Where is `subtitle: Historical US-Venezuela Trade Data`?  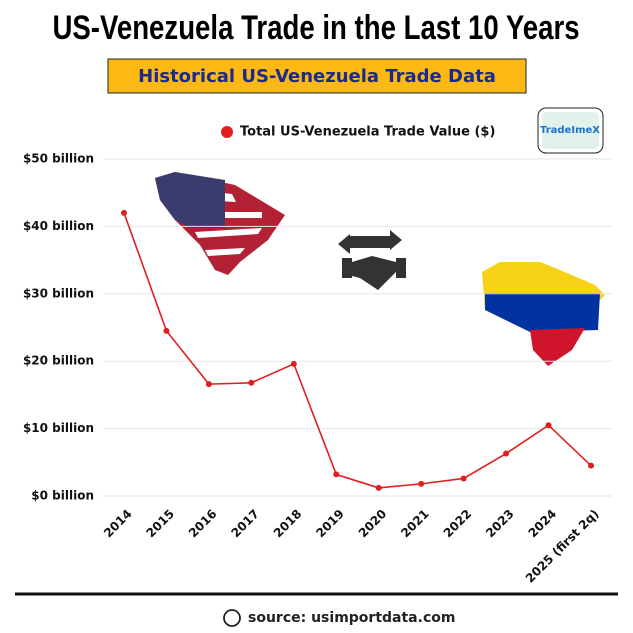
subtitle: Historical US-Venezuela Trade Data is located at coordinates (317, 76).